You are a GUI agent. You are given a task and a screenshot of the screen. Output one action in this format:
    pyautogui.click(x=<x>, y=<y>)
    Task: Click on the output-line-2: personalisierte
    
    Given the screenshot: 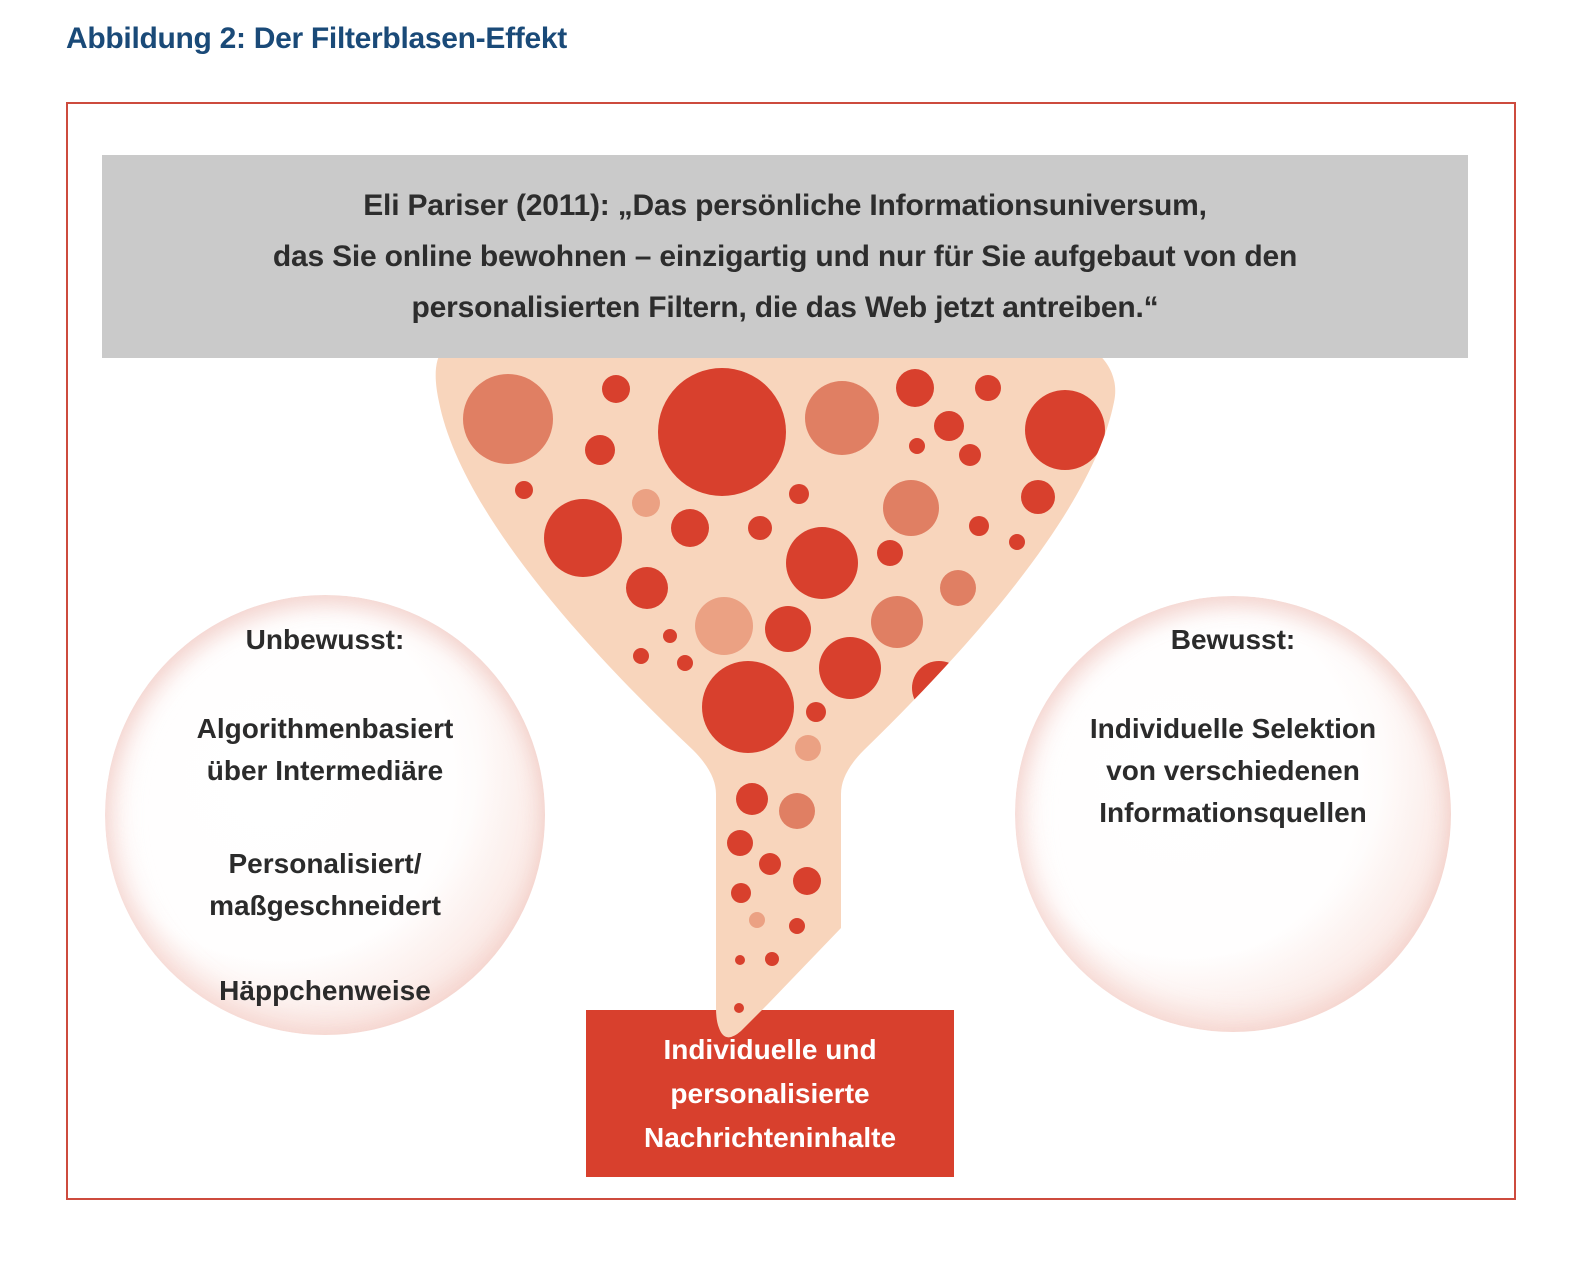 What is the action you would take?
    pyautogui.click(x=770, y=1093)
    